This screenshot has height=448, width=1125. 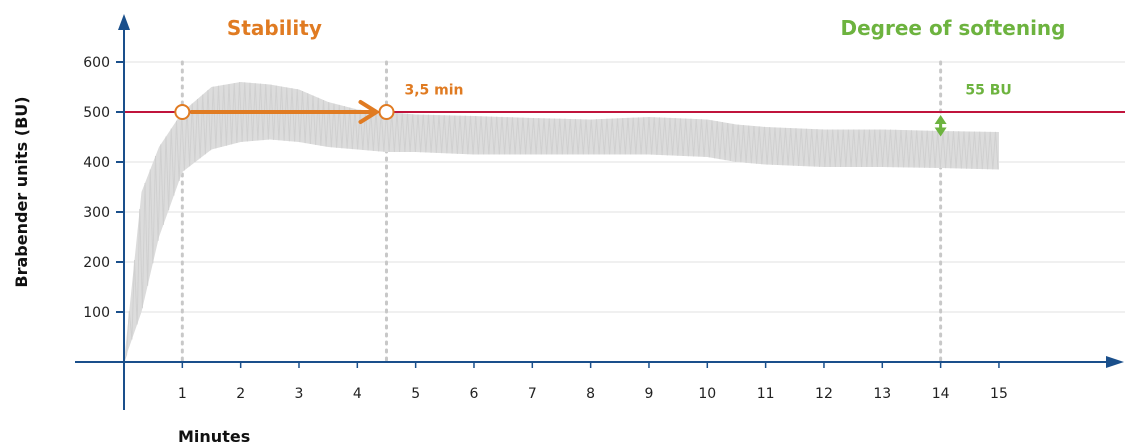 What do you see at coordinates (96, 63) in the screenshot?
I see `y-tick-label-600: 600` at bounding box center [96, 63].